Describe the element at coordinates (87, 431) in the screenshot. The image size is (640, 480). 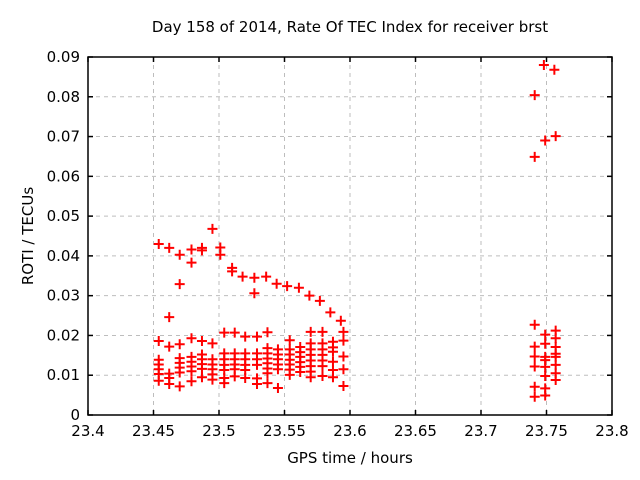
I see `x-tick-label: 23.4` at that location.